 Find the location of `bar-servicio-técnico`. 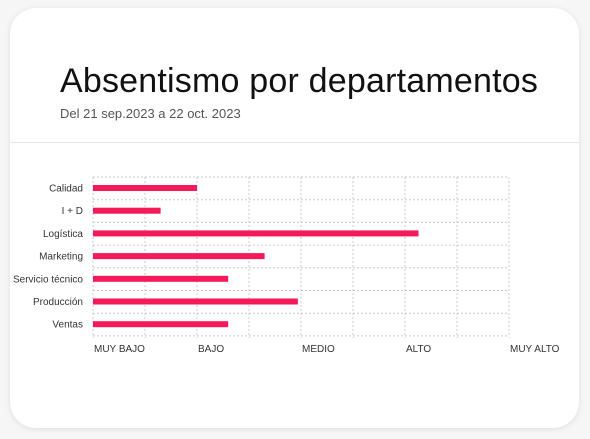

bar-servicio-técnico is located at coordinates (161, 278).